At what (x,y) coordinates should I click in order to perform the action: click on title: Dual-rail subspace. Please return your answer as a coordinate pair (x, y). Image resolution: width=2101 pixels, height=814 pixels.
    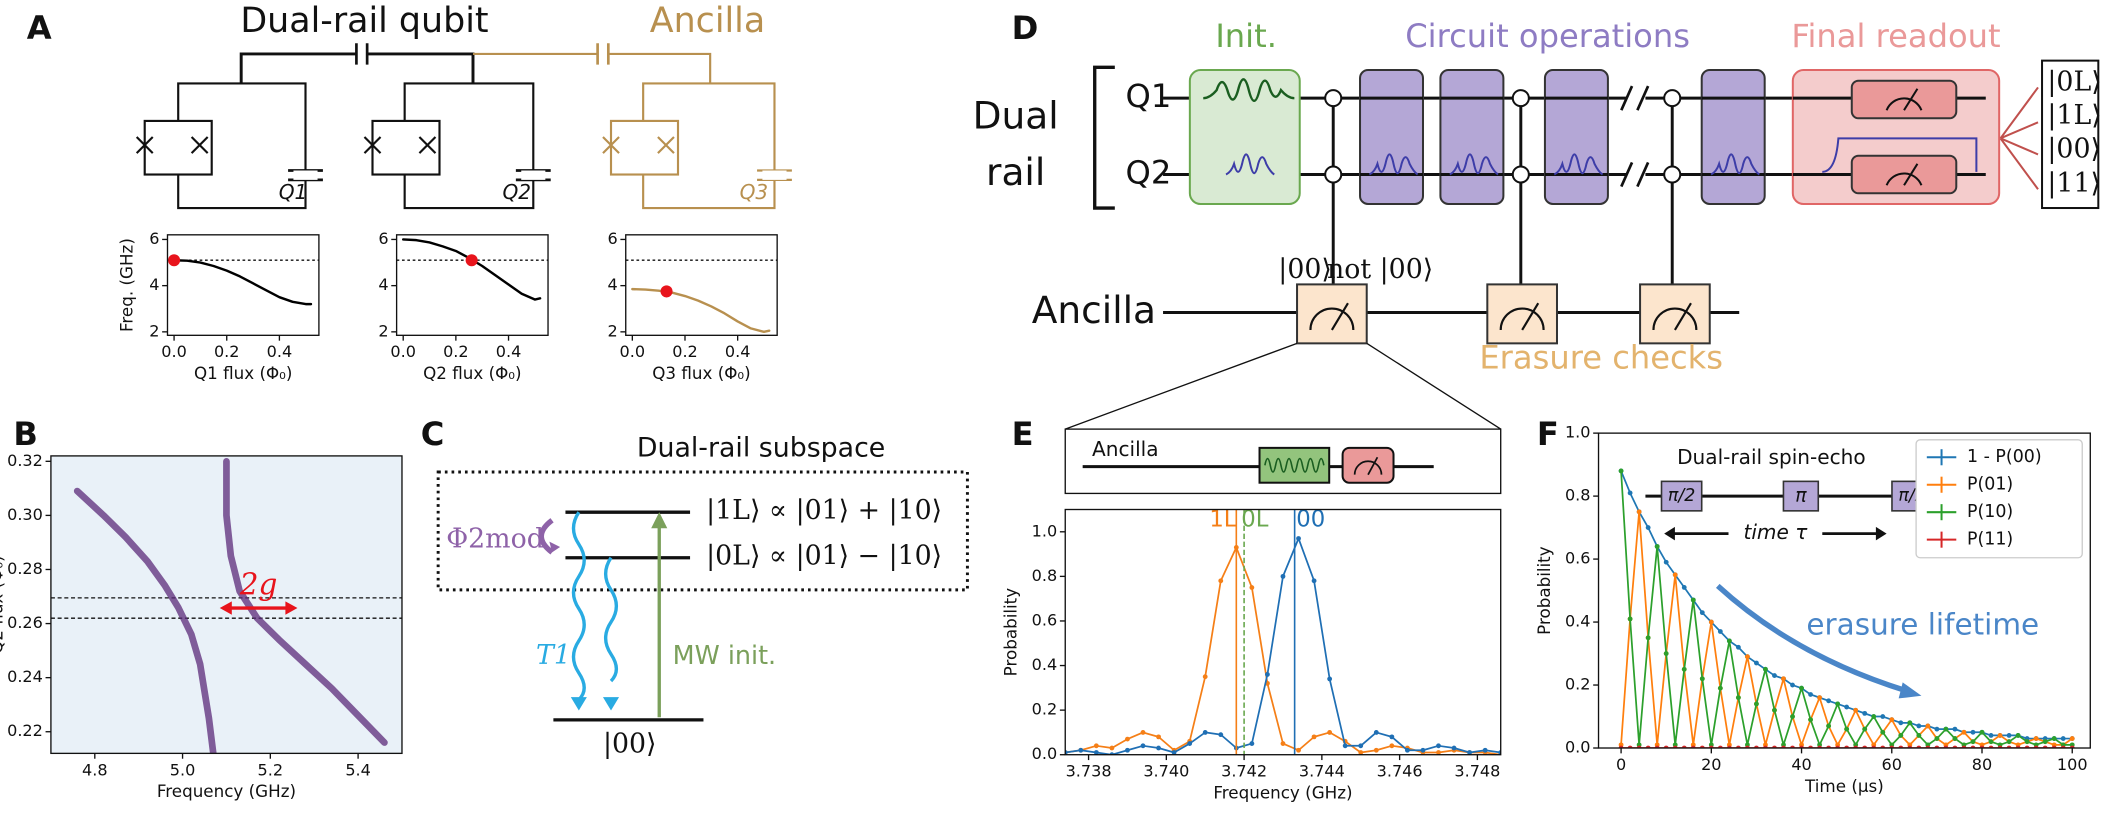
    Looking at the image, I should click on (761, 448).